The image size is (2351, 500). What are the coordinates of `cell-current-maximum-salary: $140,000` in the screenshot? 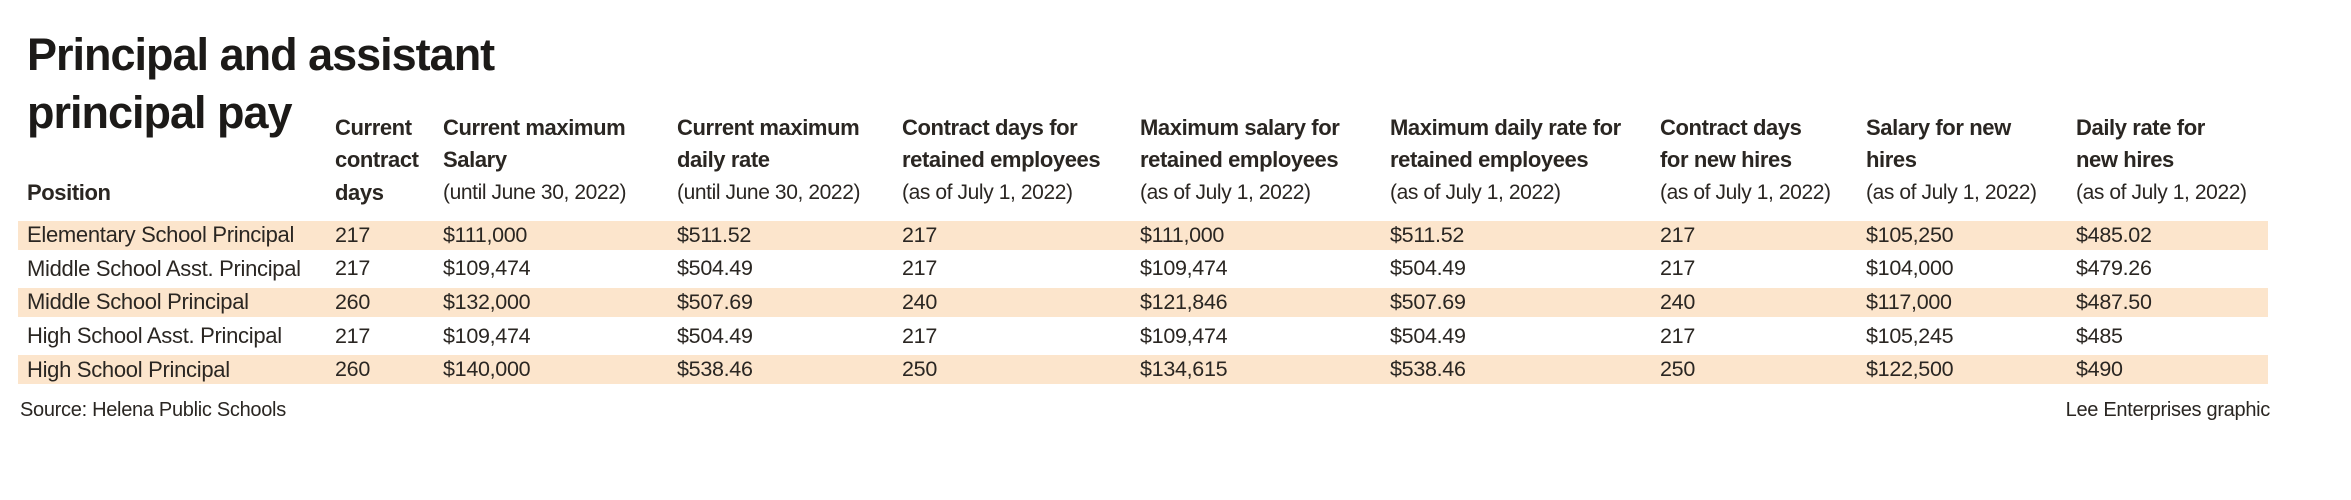 It's located at (487, 369).